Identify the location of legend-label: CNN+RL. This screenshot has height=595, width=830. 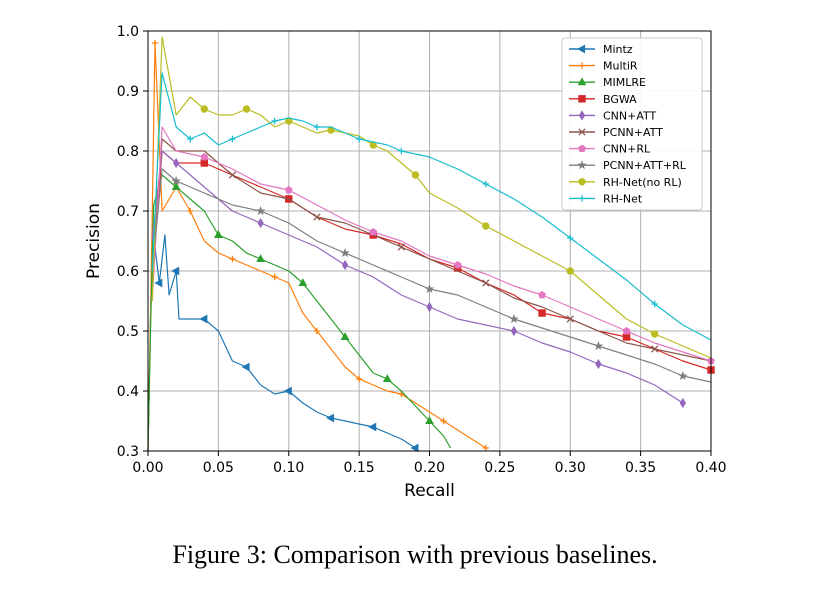
(627, 149).